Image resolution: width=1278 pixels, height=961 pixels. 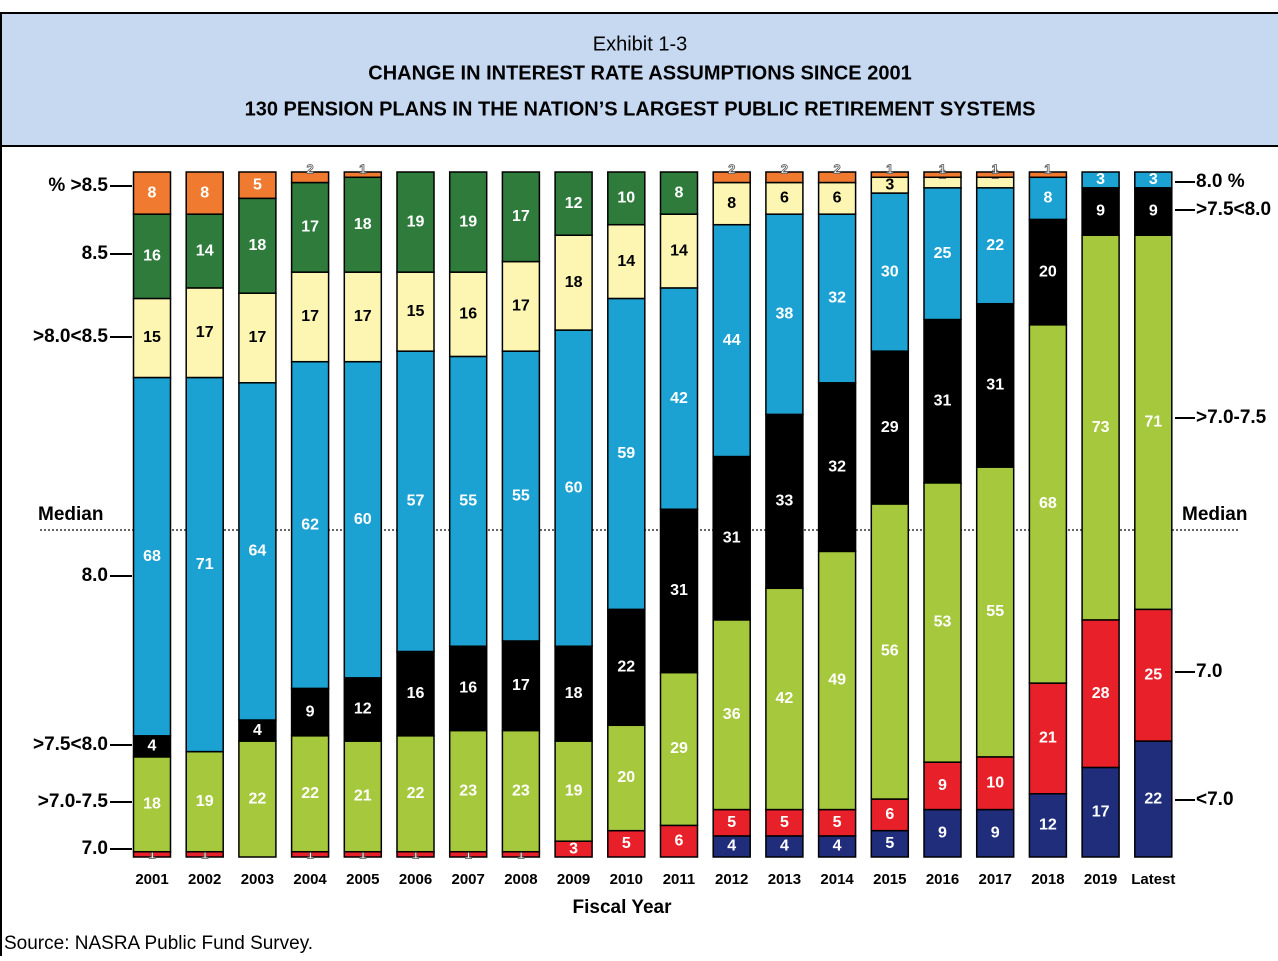 I want to click on data-label: 56, so click(x=890, y=651).